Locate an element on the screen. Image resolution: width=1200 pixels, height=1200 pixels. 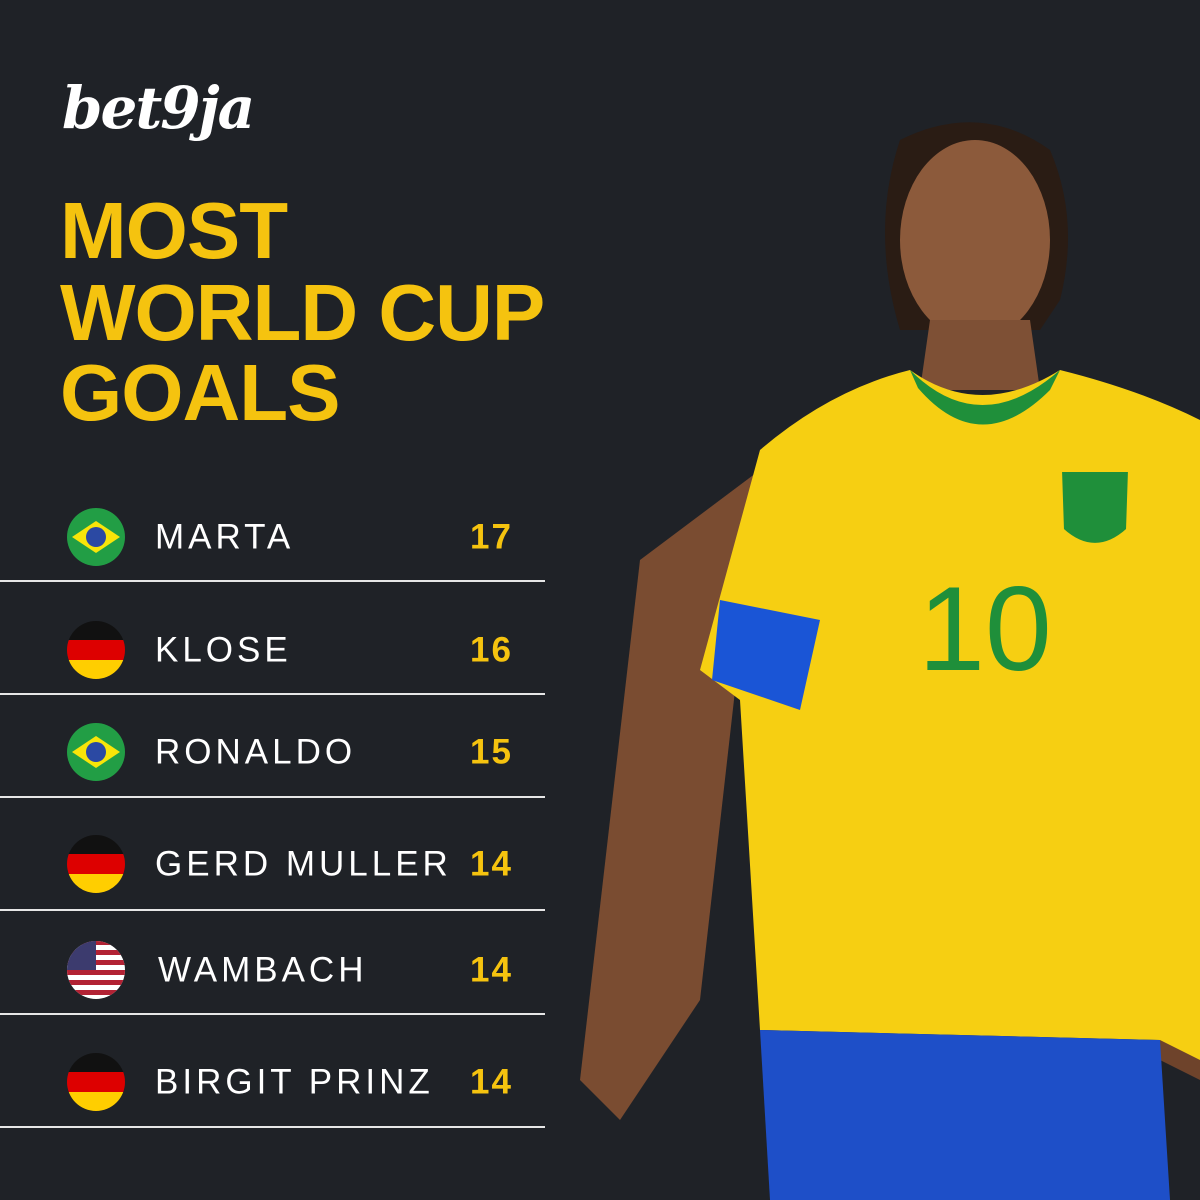
title-line: GOALS is located at coordinates (199, 392).